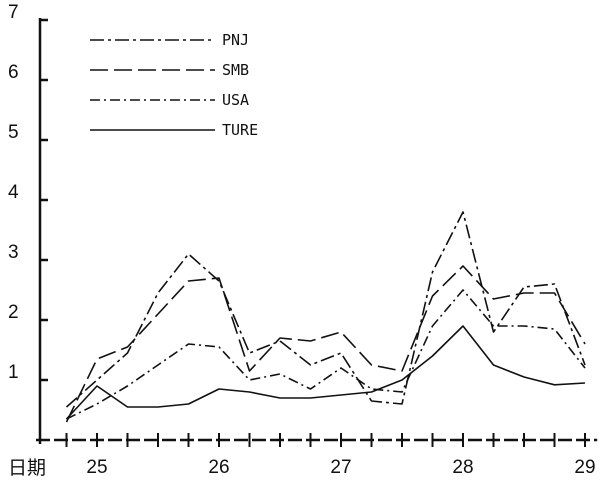  I want to click on y-tick-label: 3, so click(13, 252).